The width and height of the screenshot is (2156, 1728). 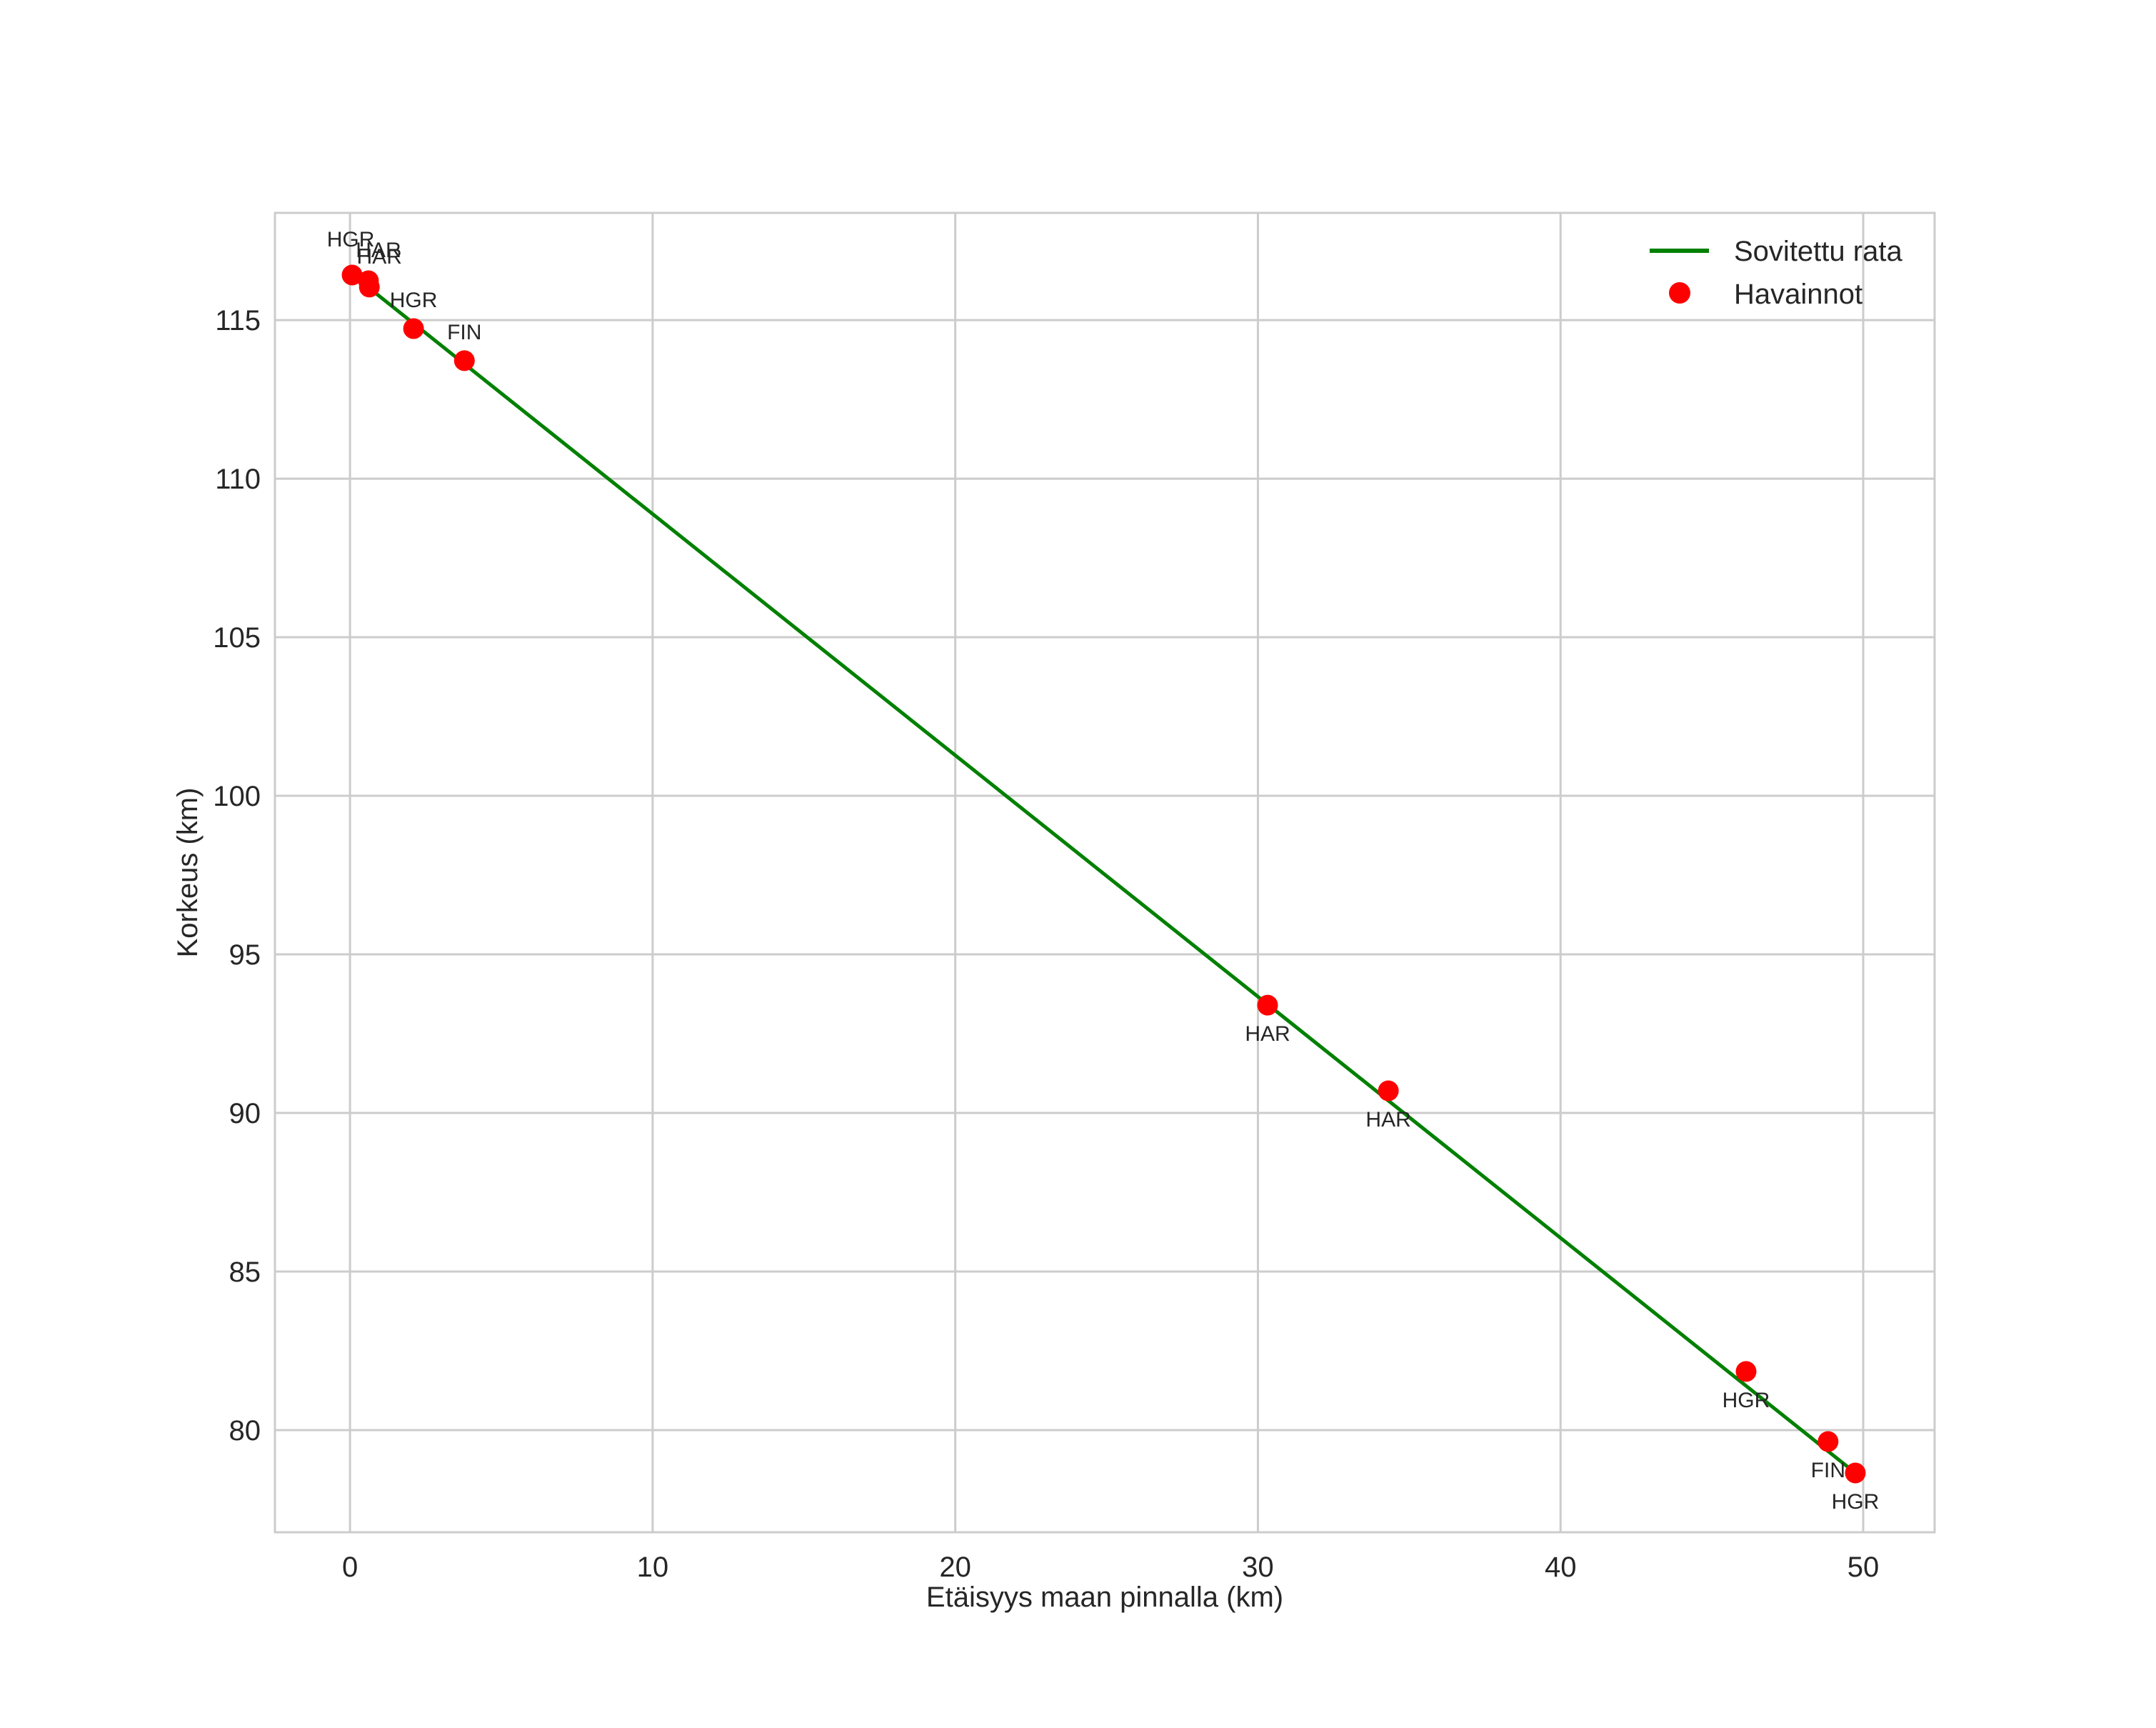 What do you see at coordinates (350, 1568) in the screenshot?
I see `x-tick-label: 0` at bounding box center [350, 1568].